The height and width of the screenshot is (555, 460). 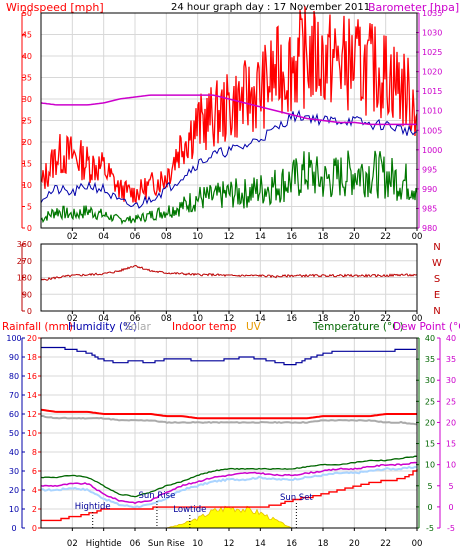 I want to click on y-tick-label: 1010, so click(x=432, y=111).